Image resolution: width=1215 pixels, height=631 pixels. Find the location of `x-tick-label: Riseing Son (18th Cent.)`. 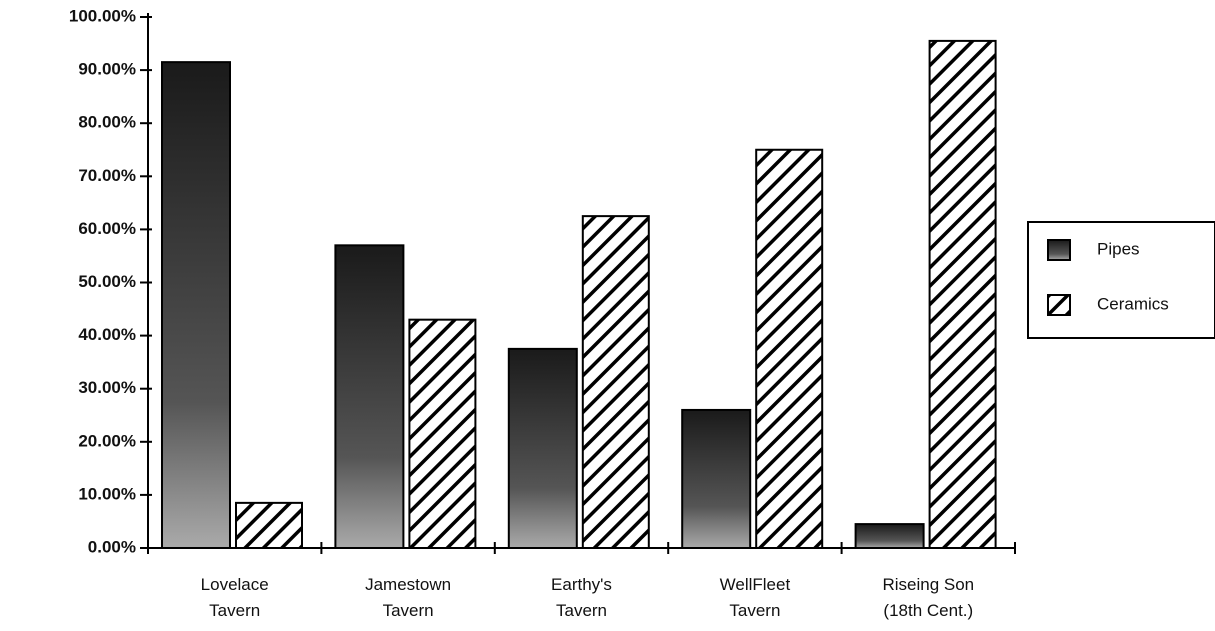

x-tick-label: Riseing Son (18th Cent.) is located at coordinates (928, 597).